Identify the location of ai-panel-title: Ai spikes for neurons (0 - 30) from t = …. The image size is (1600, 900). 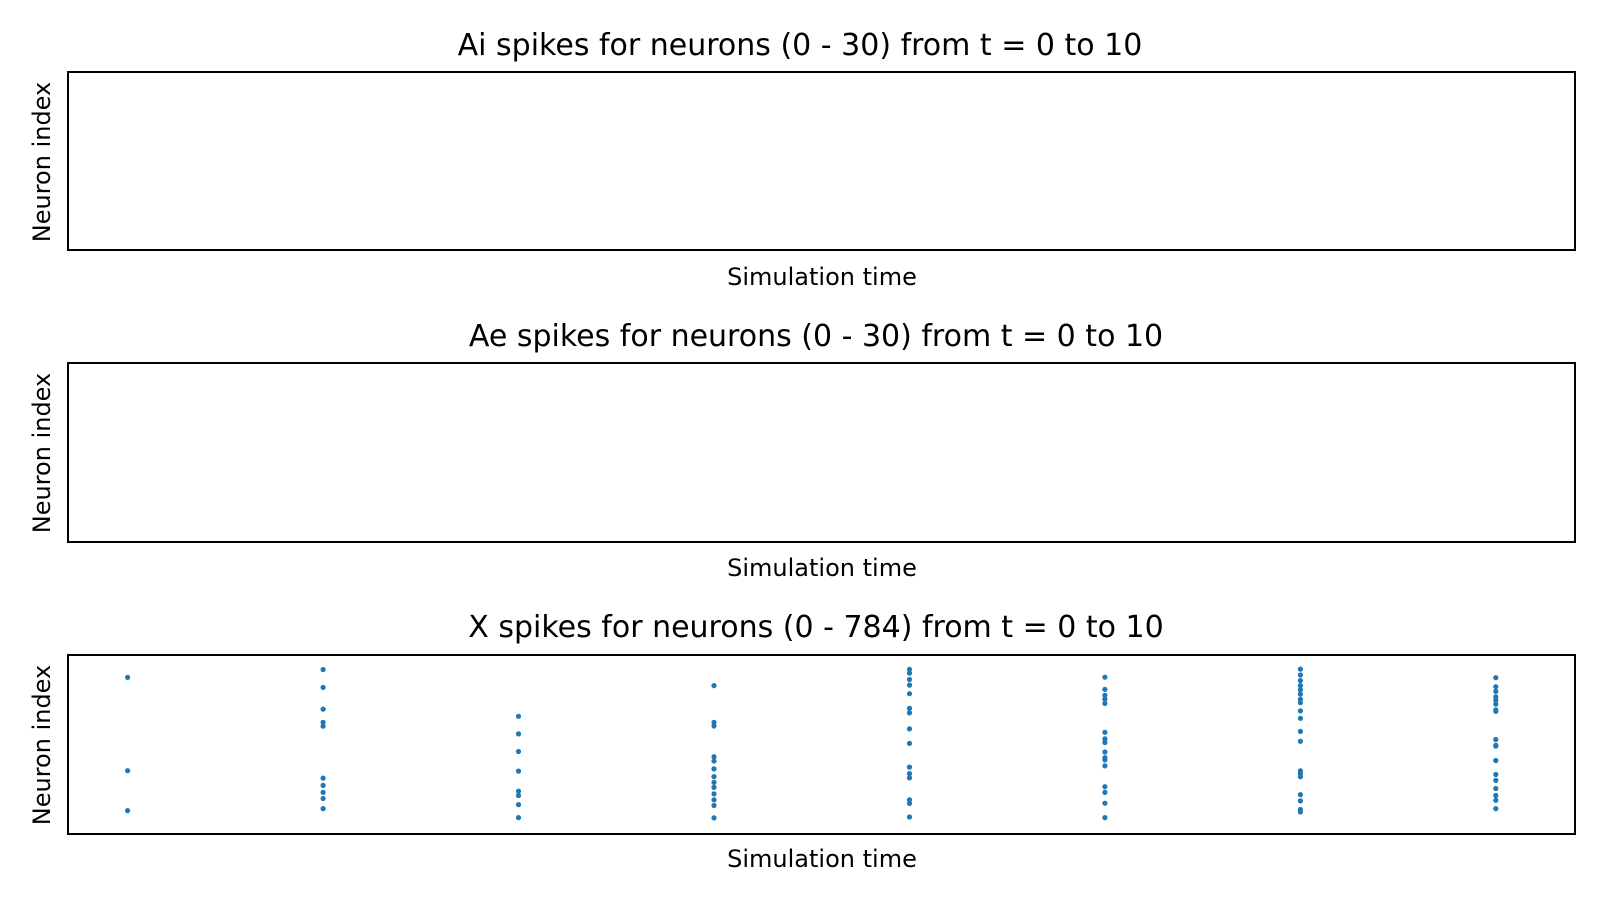
(800, 45).